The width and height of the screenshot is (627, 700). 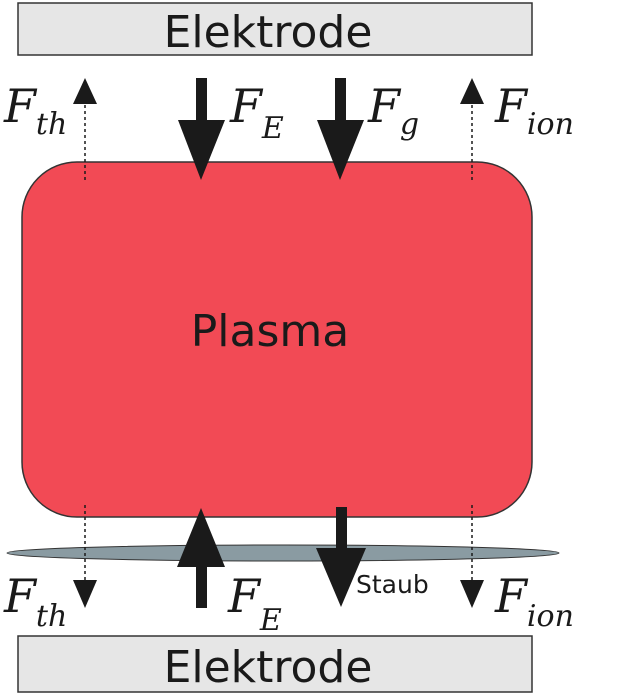 I want to click on electric-force-top-arrow, so click(x=201, y=129).